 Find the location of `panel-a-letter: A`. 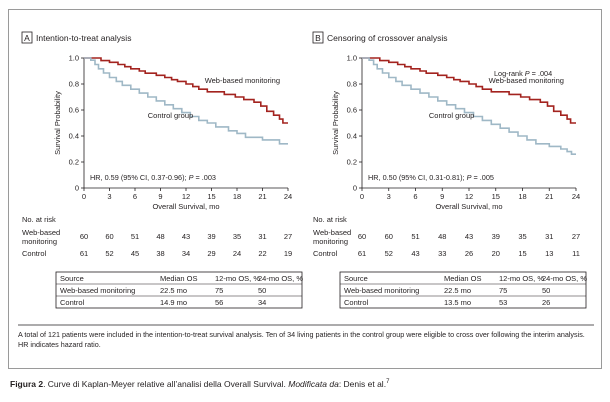

panel-a-letter: A is located at coordinates (27, 38).